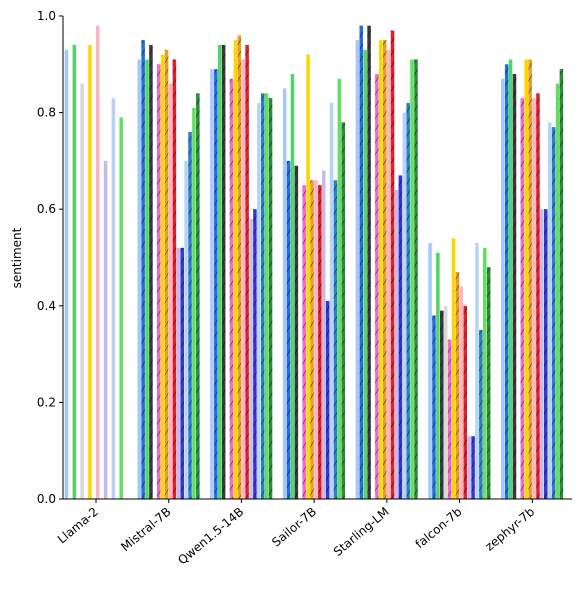 The image size is (583, 589). Describe the element at coordinates (485, 373) in the screenshot. I see `bar-falcon-7b-s14` at that location.